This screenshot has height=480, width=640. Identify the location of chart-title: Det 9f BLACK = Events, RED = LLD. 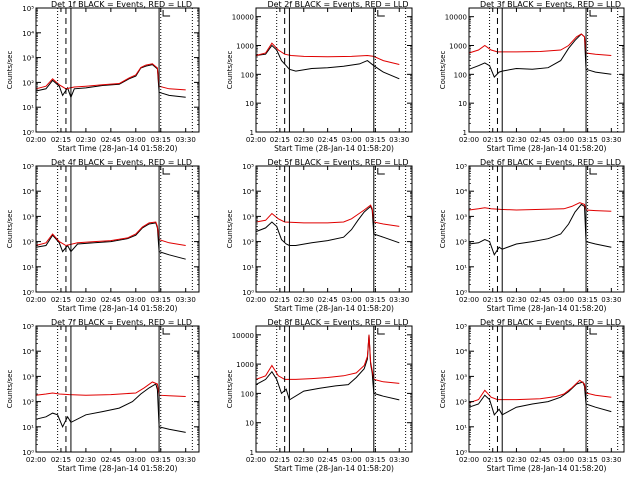
(550, 322).